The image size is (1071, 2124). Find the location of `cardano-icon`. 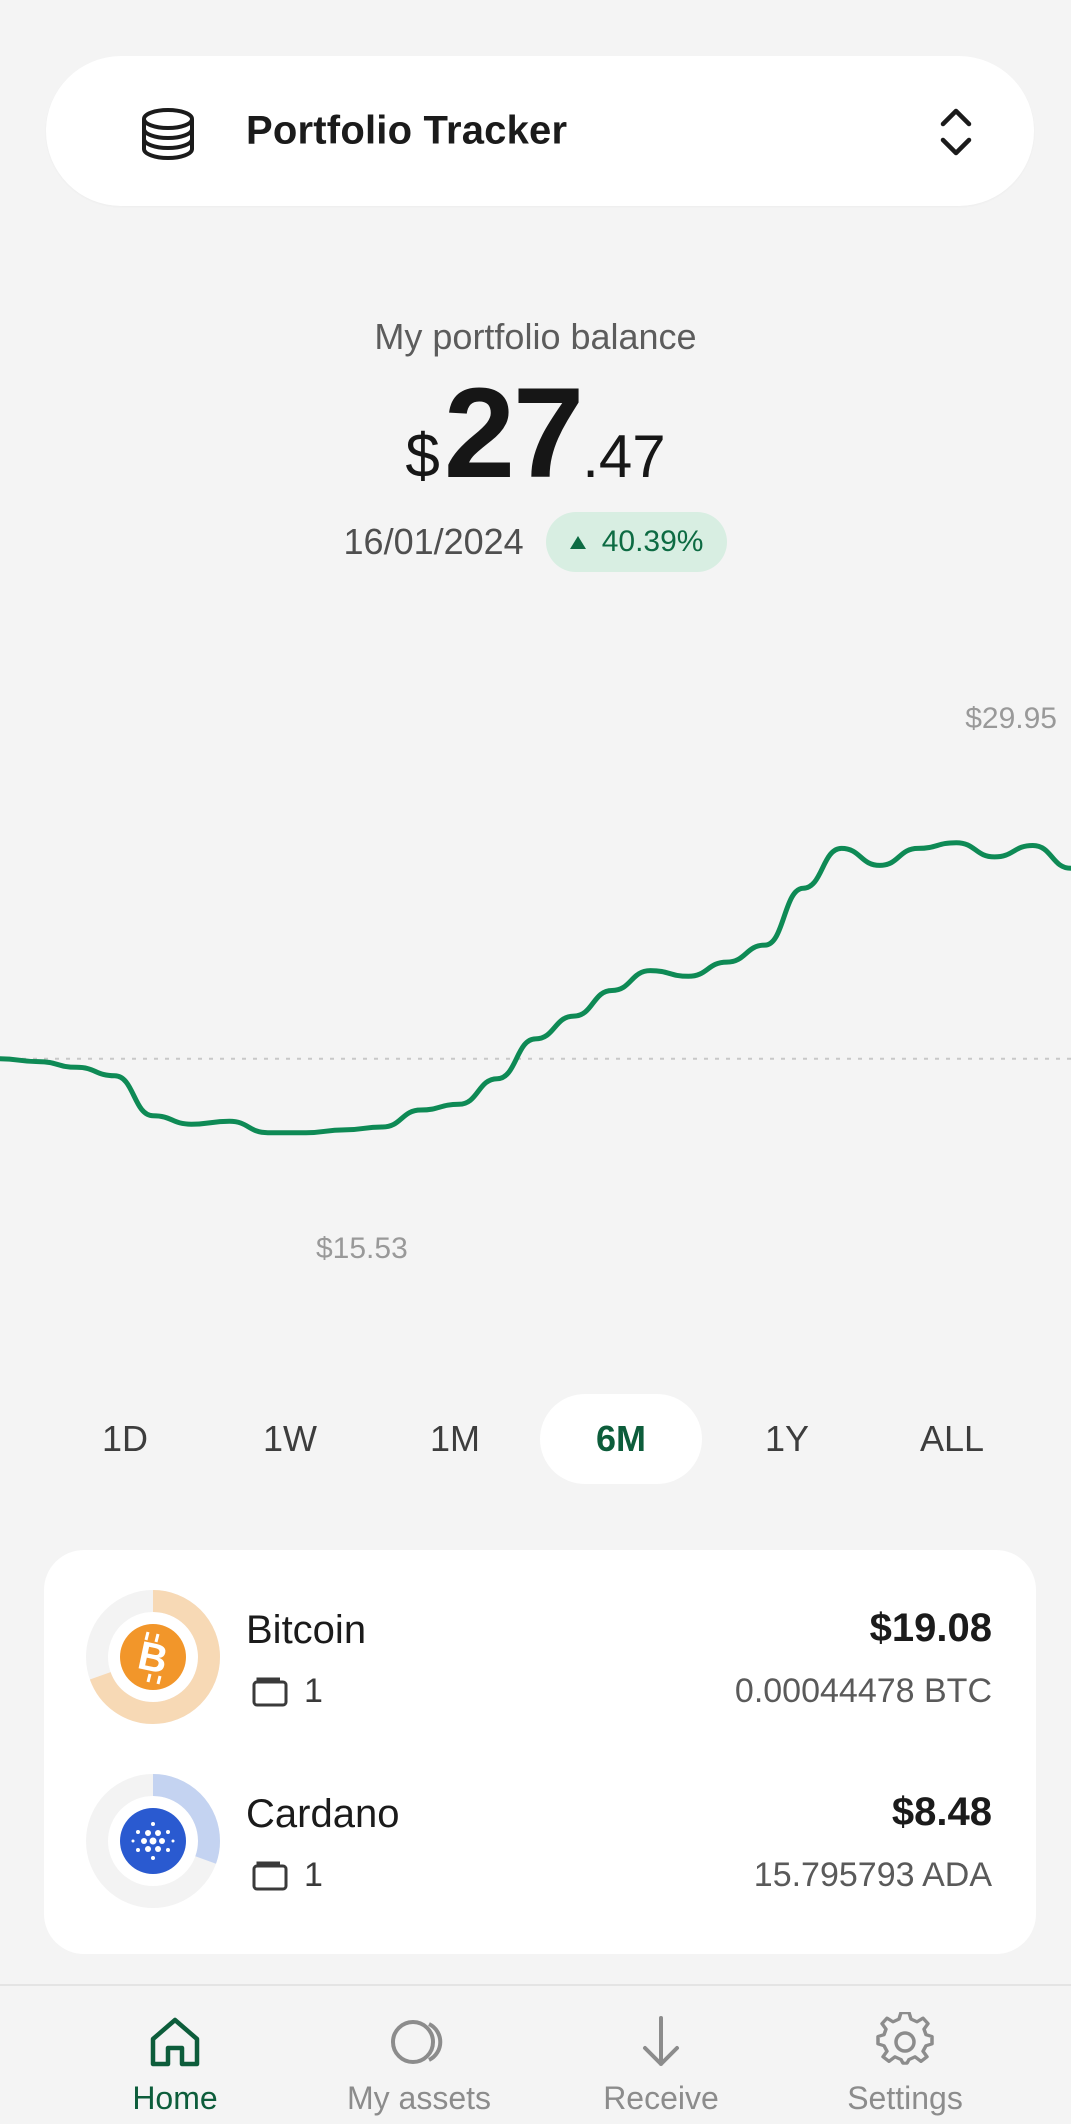

cardano-icon is located at coordinates (153, 1841).